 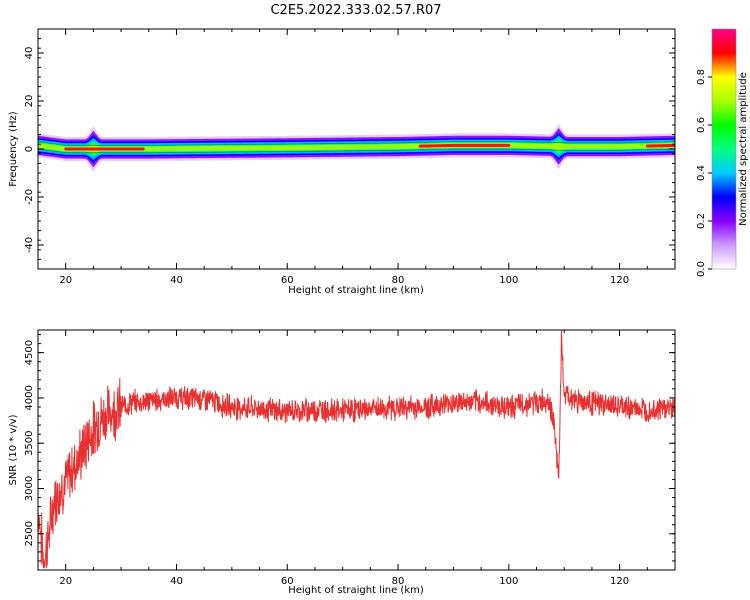 I want to click on snr-xtick-label: 60, so click(x=287, y=581).